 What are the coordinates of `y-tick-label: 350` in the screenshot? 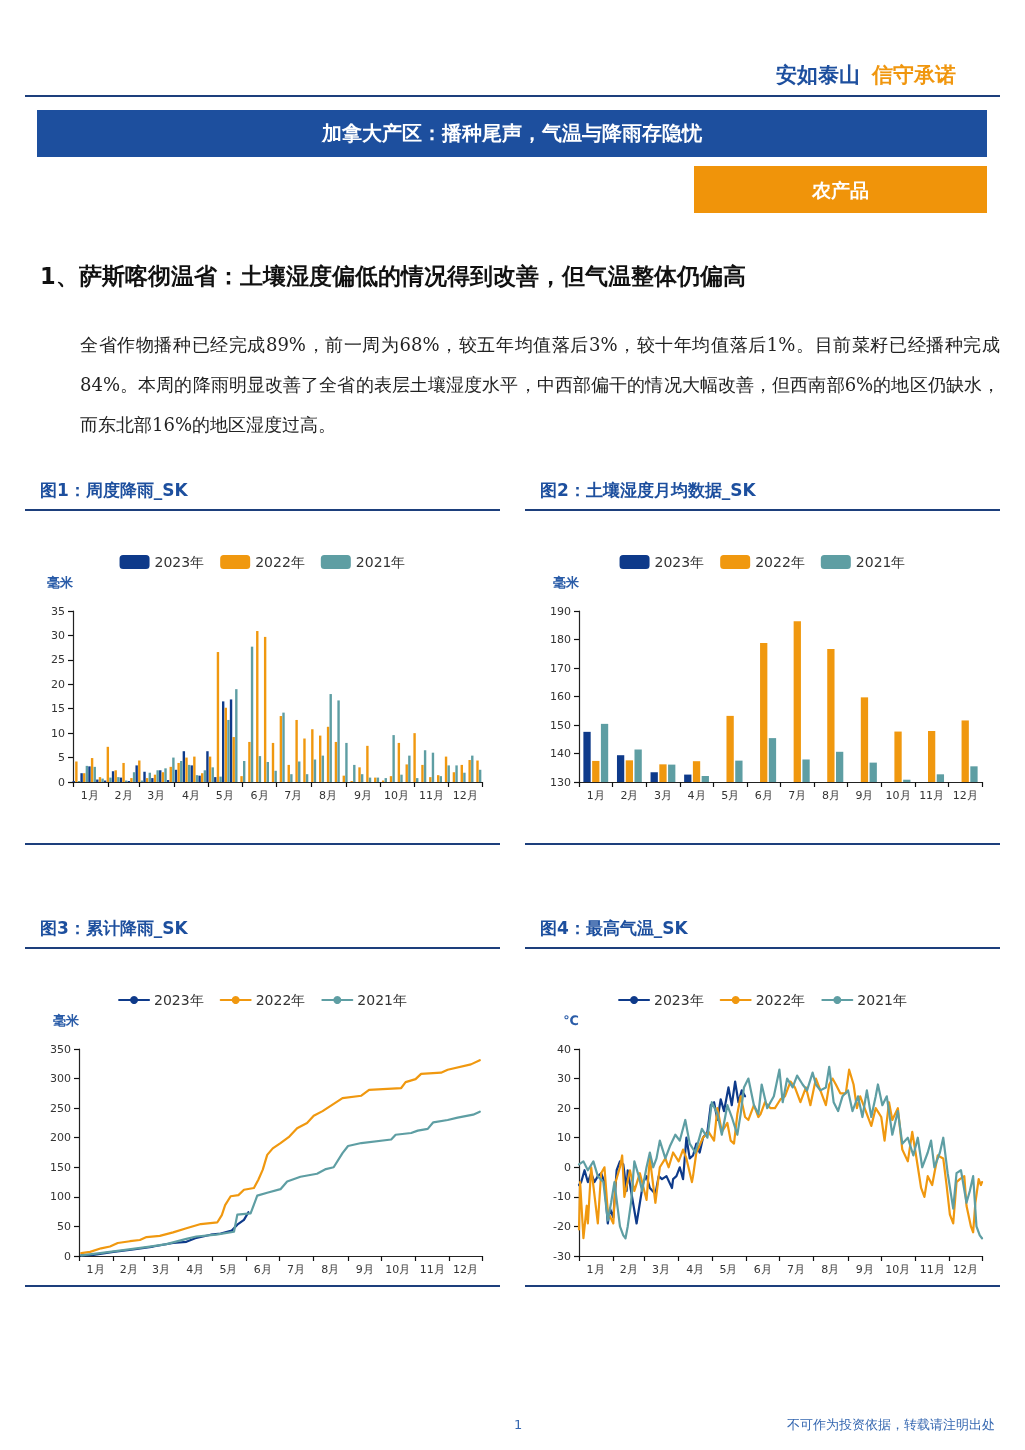 It's located at (60, 1049).